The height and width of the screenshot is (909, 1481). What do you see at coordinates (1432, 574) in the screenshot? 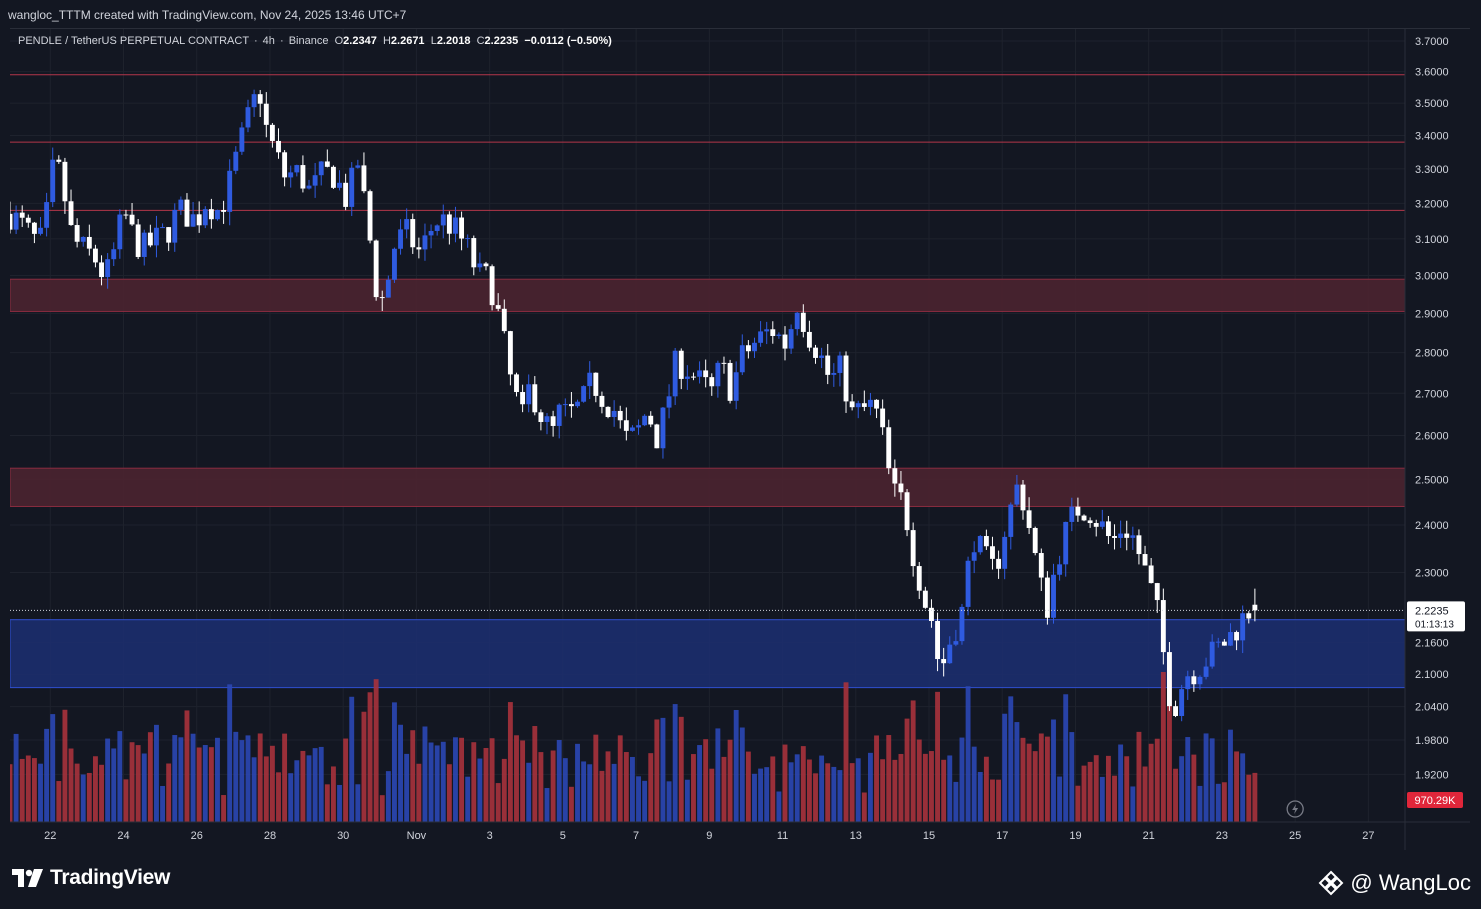
I see `price-tick-label: 2.3000` at bounding box center [1432, 574].